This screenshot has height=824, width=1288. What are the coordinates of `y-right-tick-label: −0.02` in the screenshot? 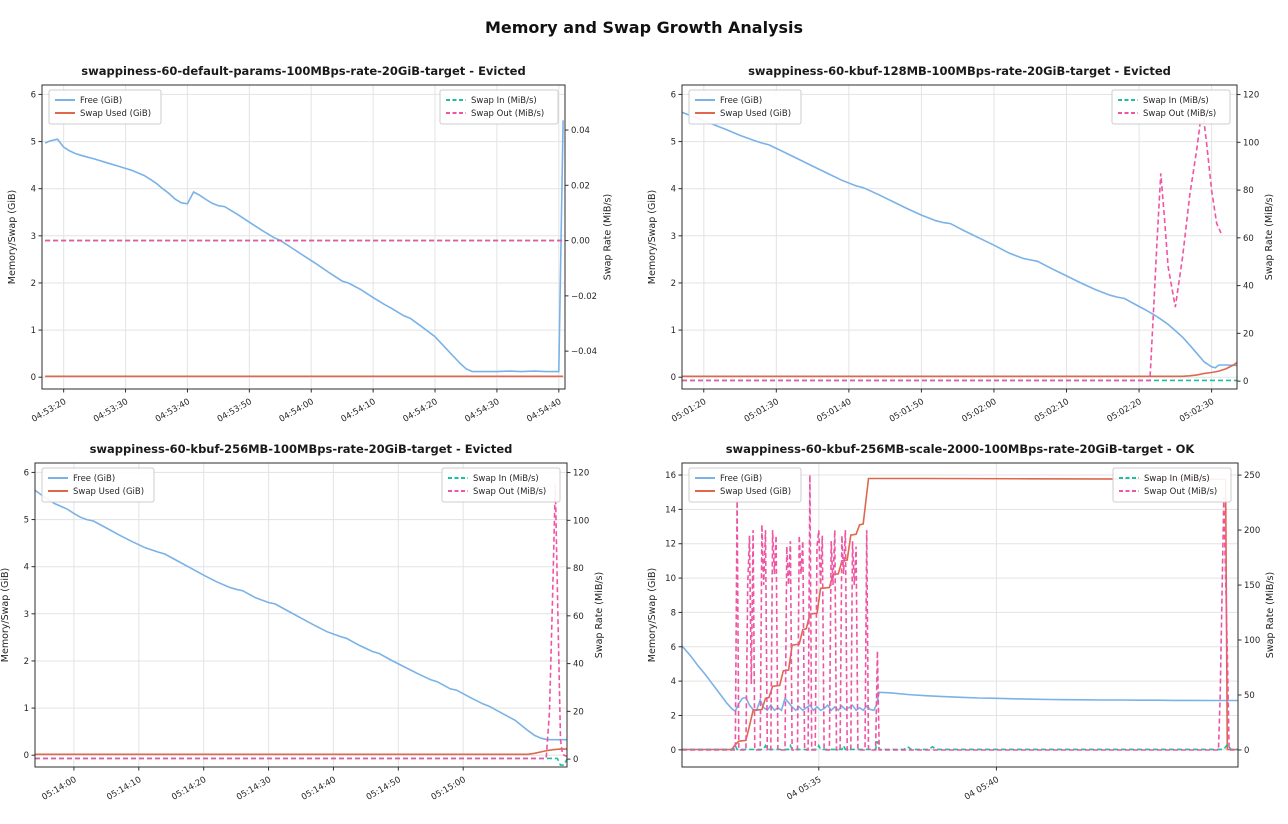 It's located at (584, 297).